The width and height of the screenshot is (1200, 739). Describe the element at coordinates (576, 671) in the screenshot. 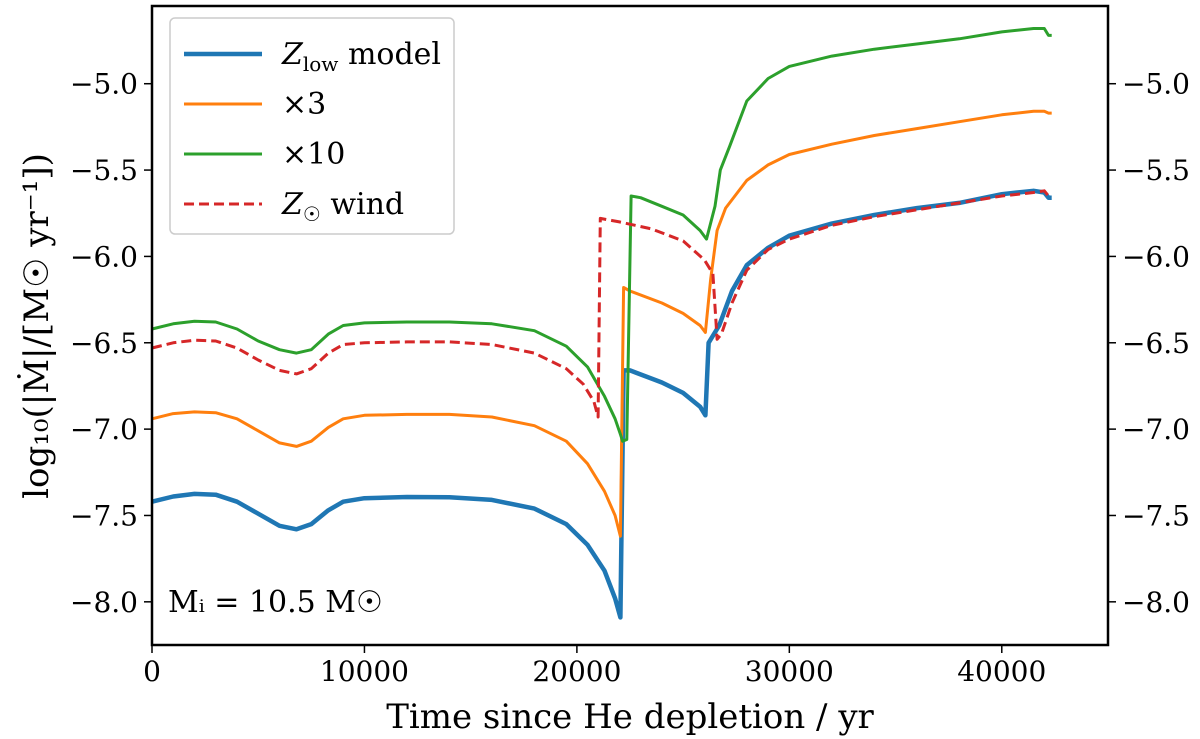

I see `x-tick-label: 20000` at that location.